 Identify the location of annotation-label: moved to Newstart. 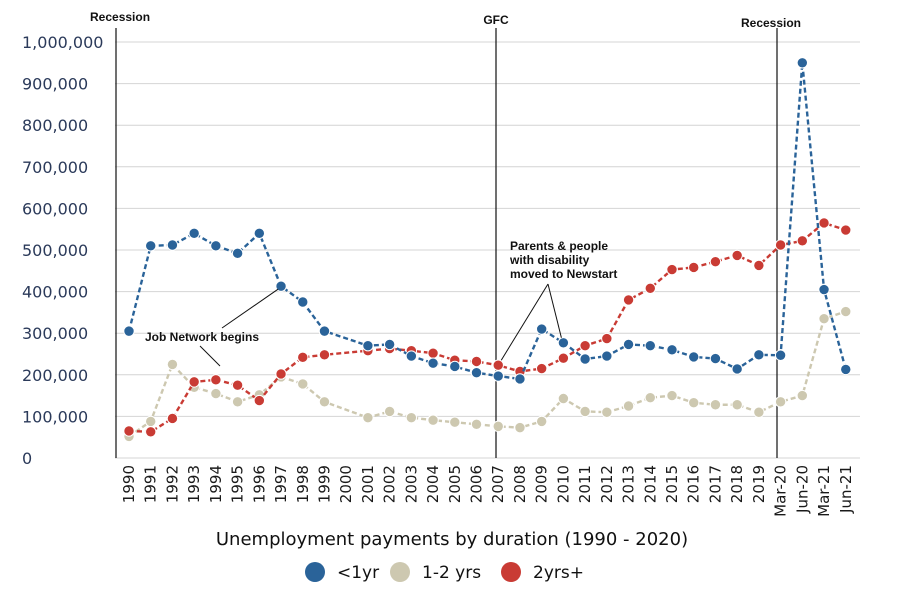
(563, 274).